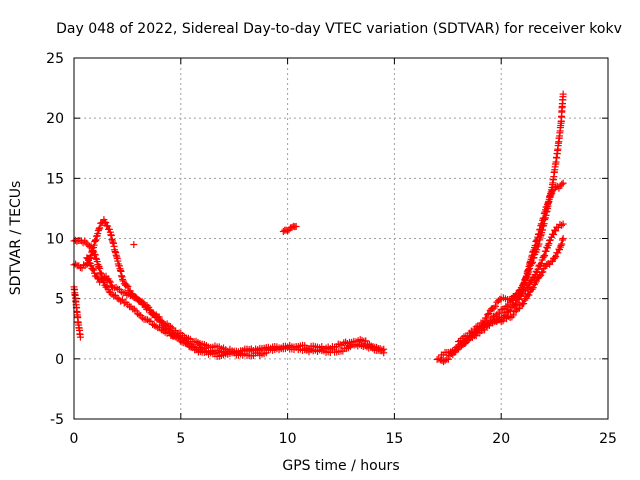  I want to click on x-tick-label: 10, so click(288, 439).